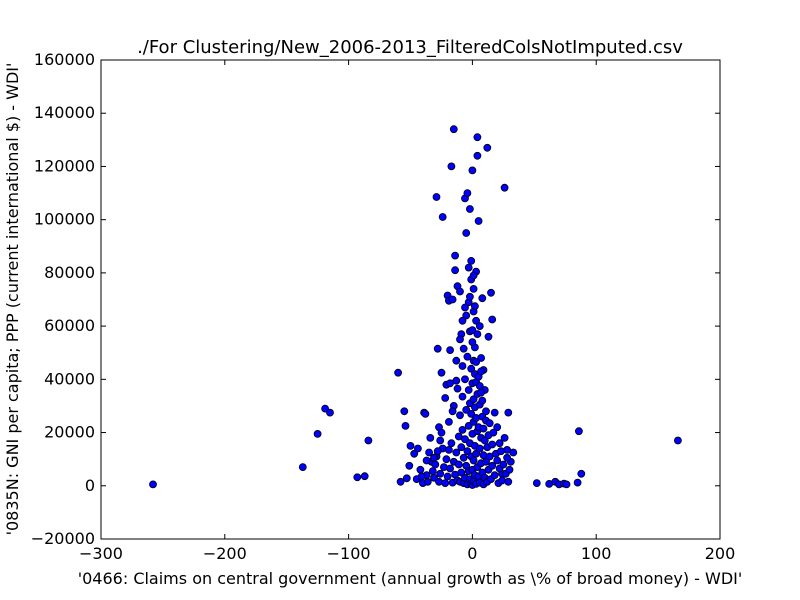 This screenshot has height=600, width=800. I want to click on y-tick-label: 40000, so click(69, 378).